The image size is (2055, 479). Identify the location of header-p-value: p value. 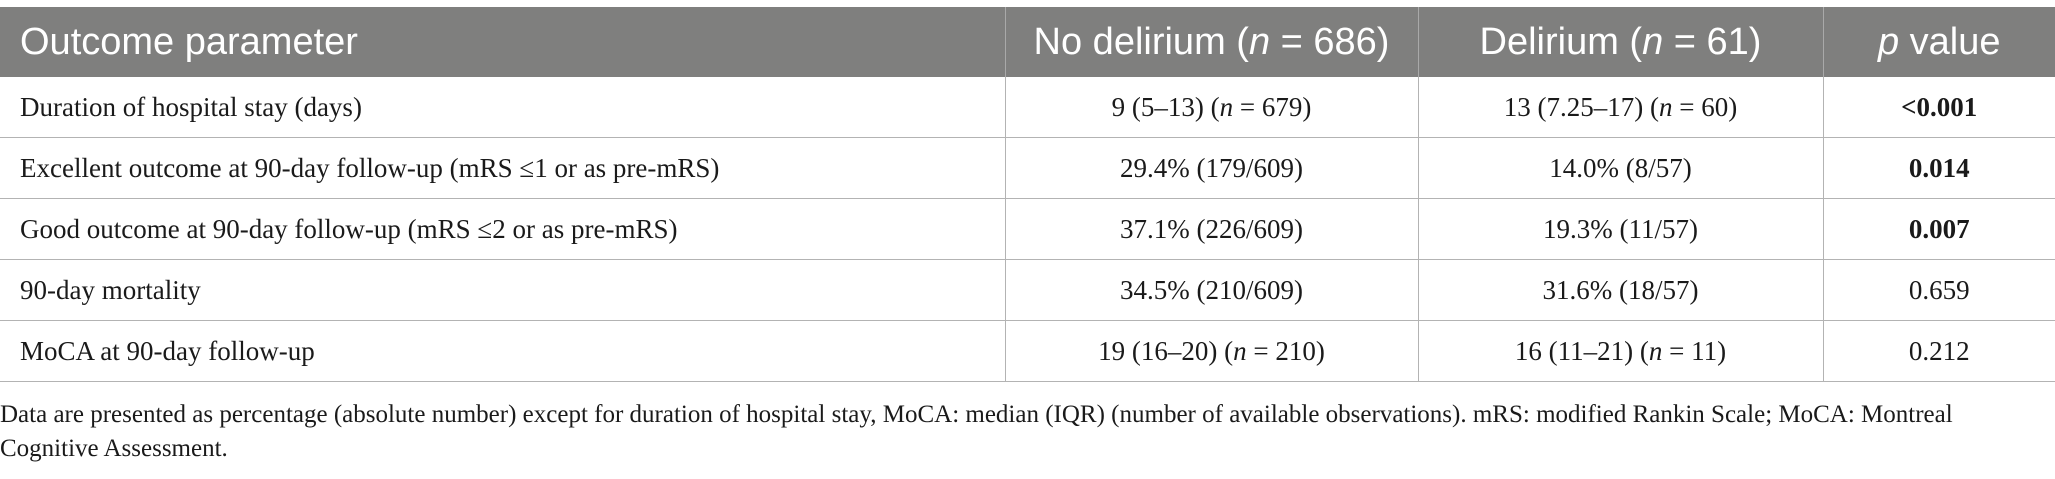
(1938, 42).